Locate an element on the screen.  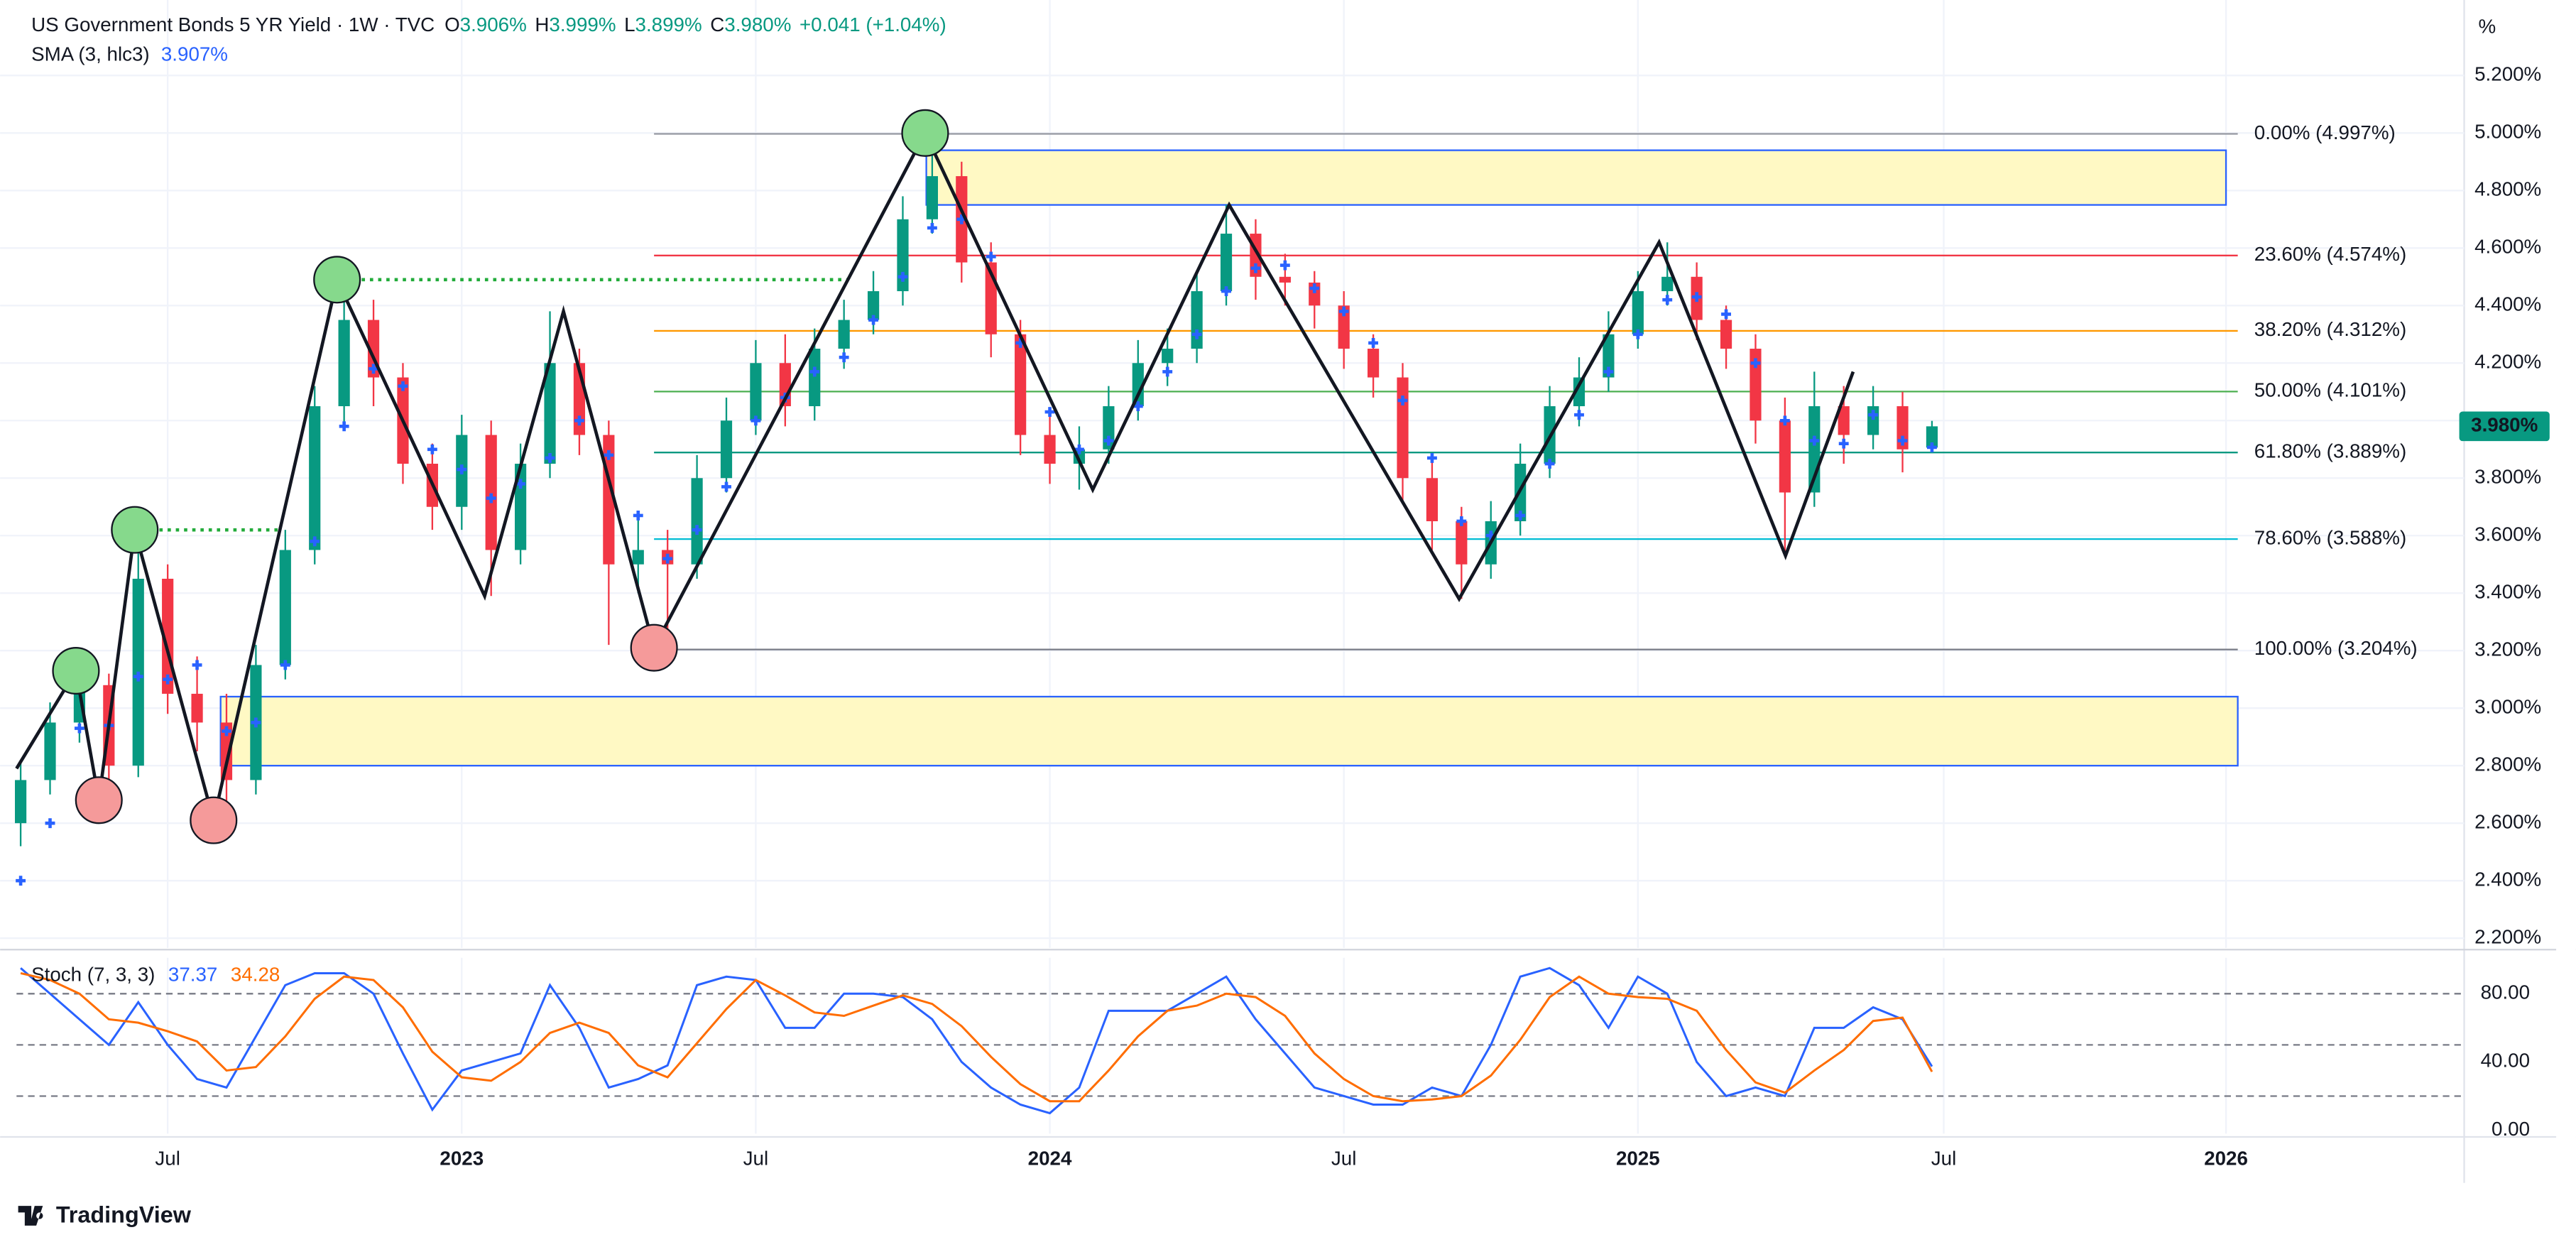
ohlc-value: 3.906% is located at coordinates (493, 24).